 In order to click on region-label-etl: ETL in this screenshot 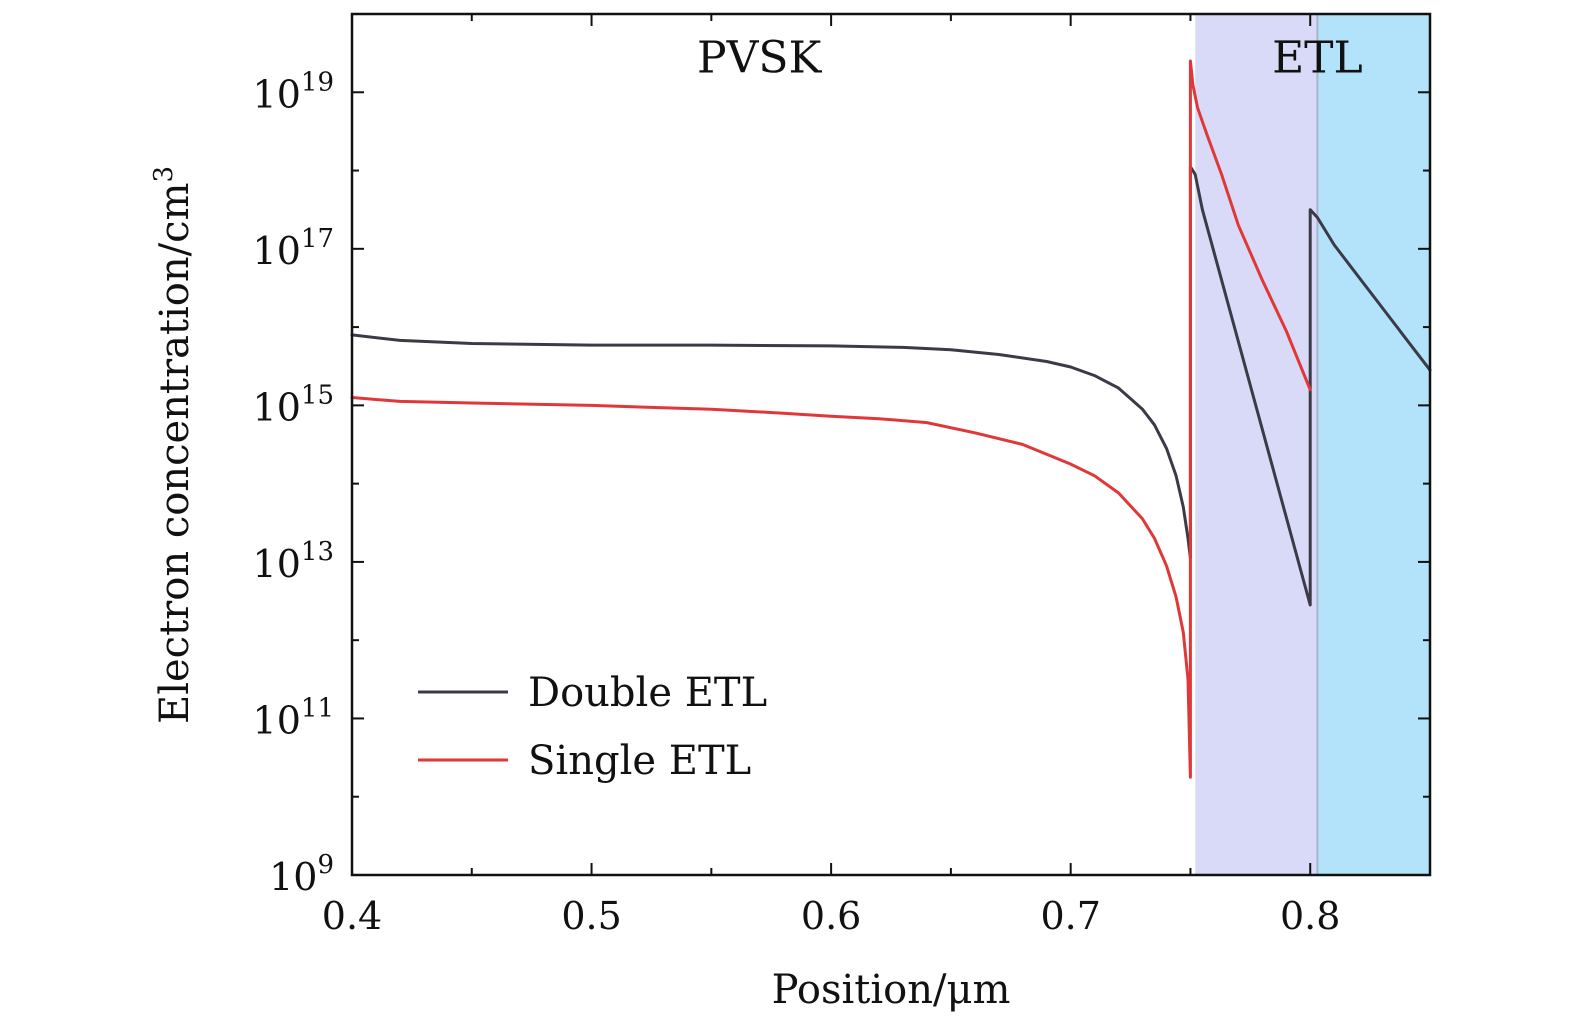, I will do `click(1317, 58)`.